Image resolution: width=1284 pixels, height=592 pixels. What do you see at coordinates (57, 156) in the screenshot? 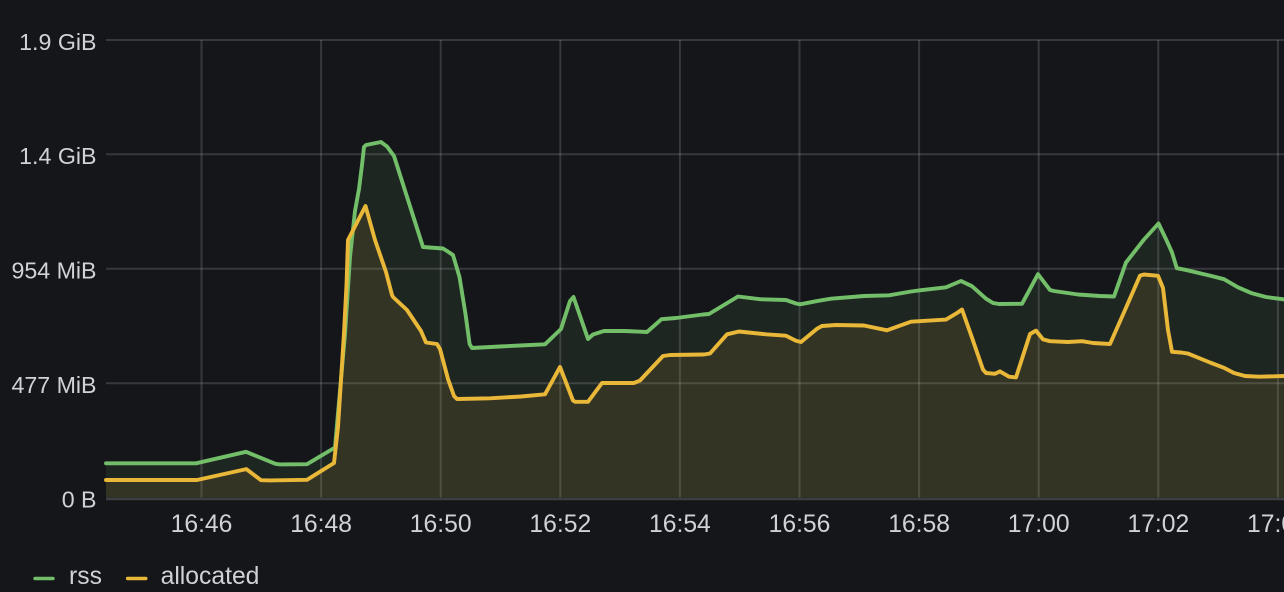
I see `svg-text: 1.4 GiB` at bounding box center [57, 156].